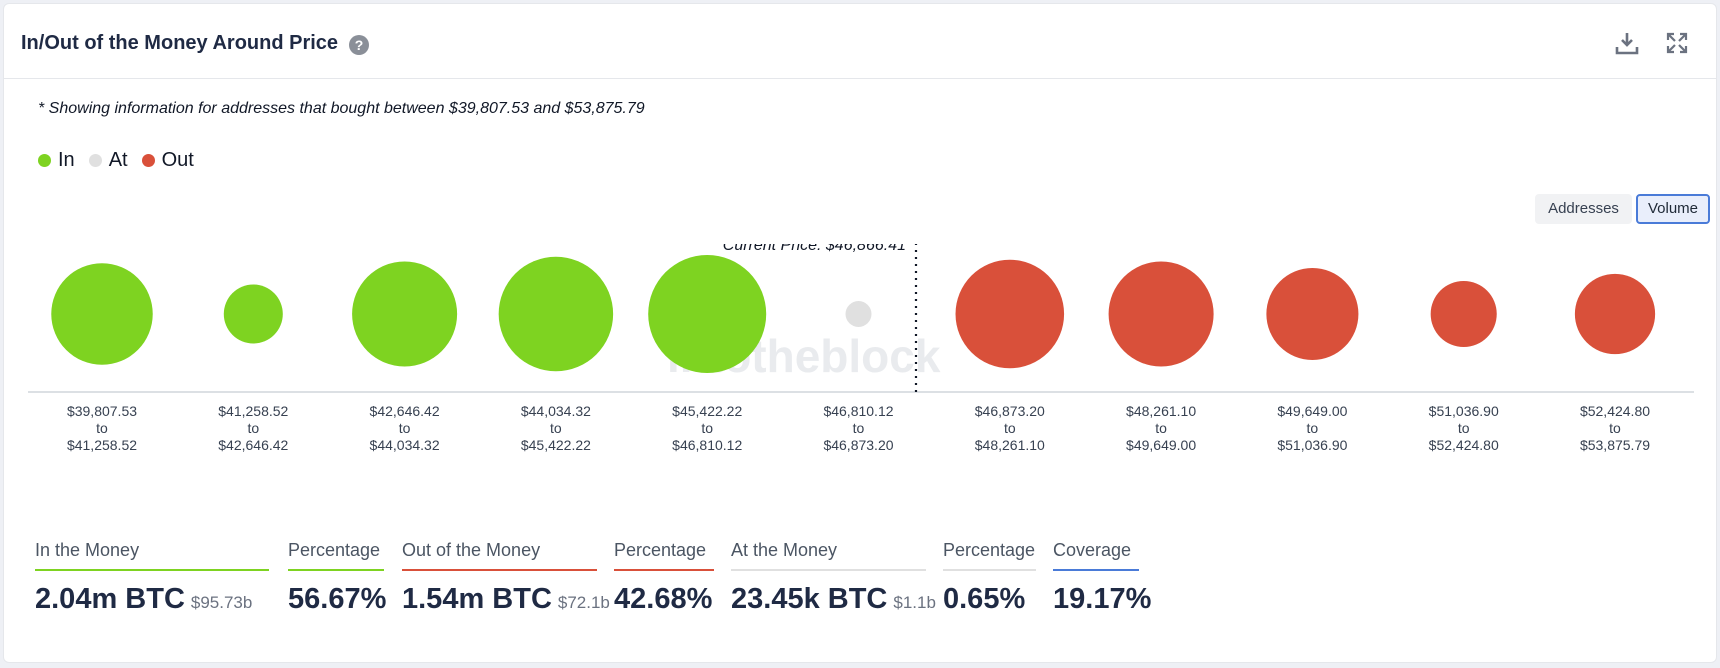  What do you see at coordinates (405, 411) in the screenshot?
I see `tick-label-from: $42,646.42` at bounding box center [405, 411].